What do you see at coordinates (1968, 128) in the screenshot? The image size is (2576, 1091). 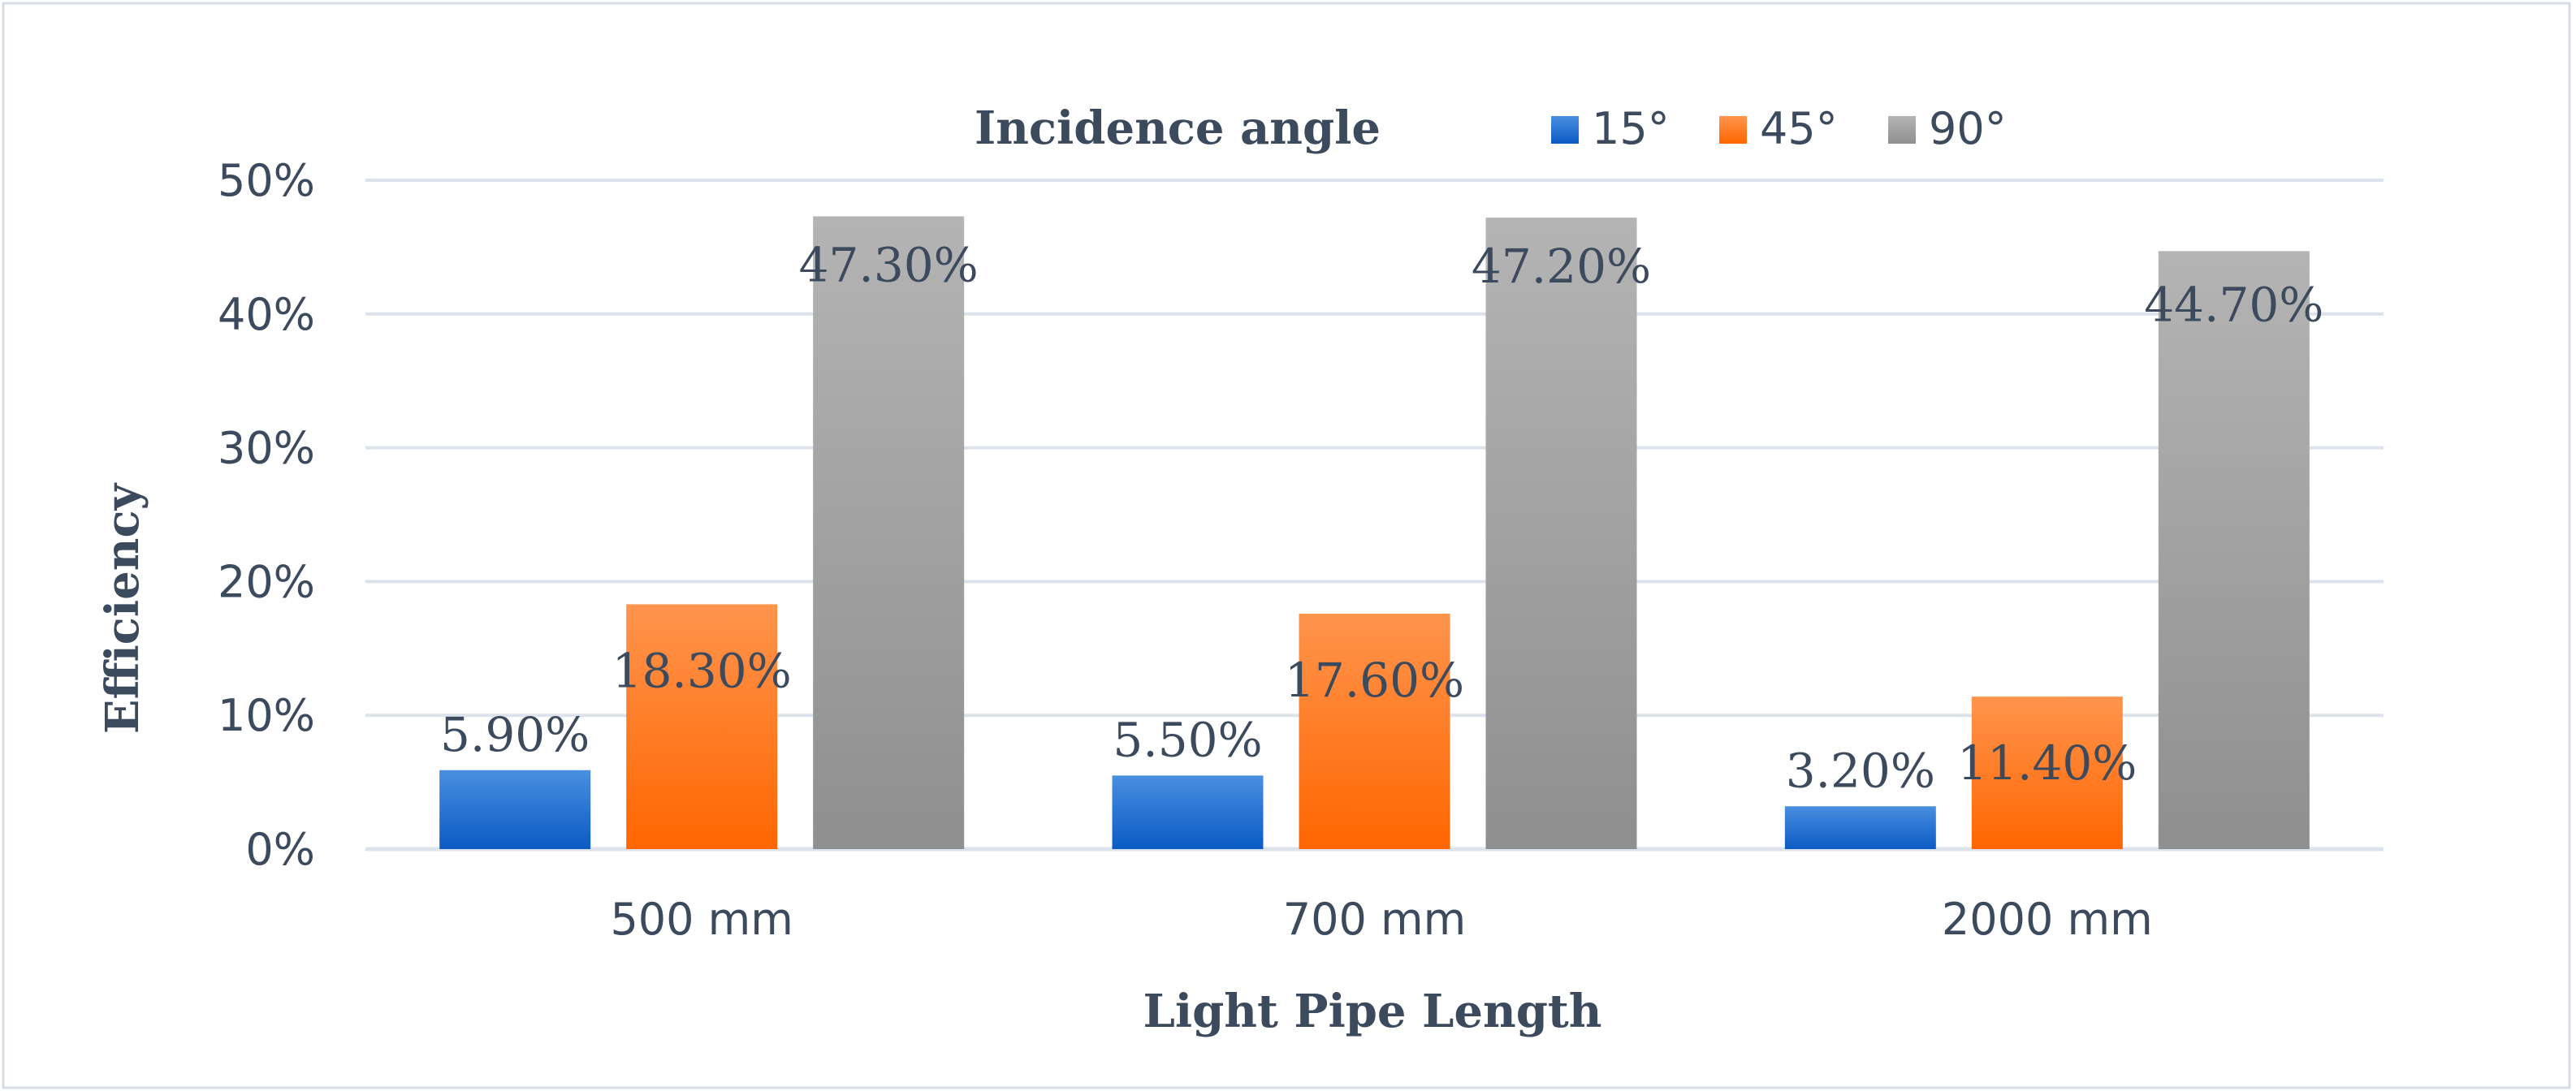 I see `legend-label: 90°` at bounding box center [1968, 128].